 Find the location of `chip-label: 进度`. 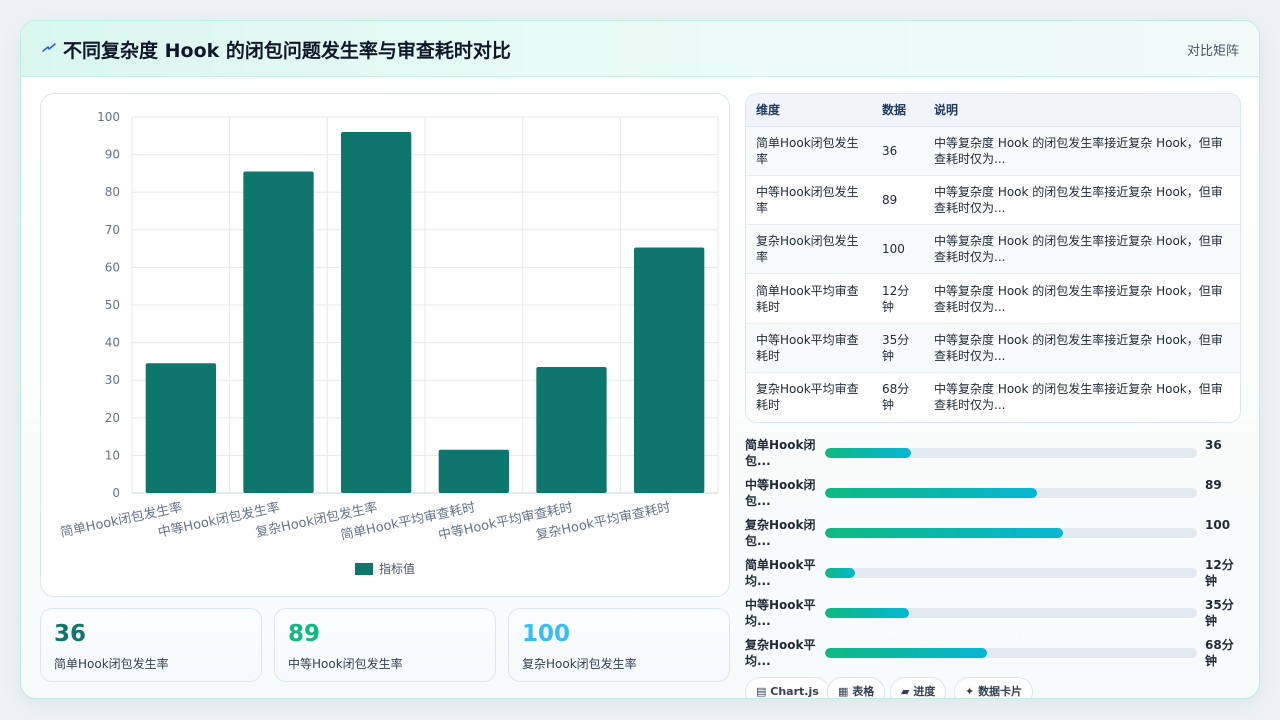

chip-label: 进度 is located at coordinates (924, 691).